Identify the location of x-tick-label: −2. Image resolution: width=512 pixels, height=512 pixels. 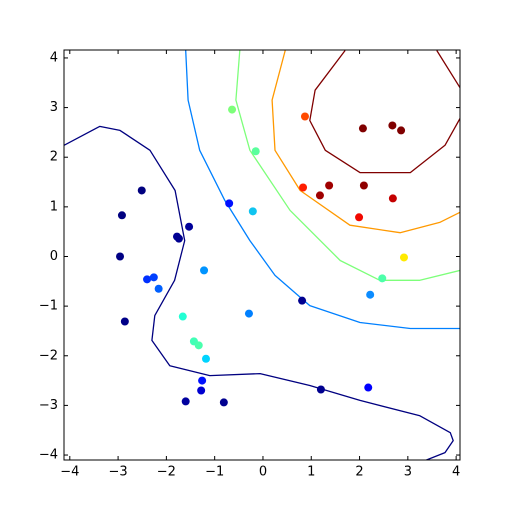
(166, 472).